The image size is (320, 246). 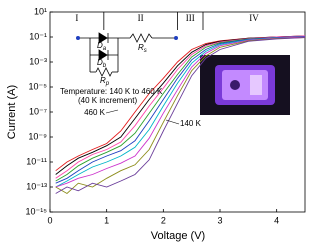 What do you see at coordinates (145, 51) in the screenshot?
I see `circuit-label-sub: s` at bounding box center [145, 51].